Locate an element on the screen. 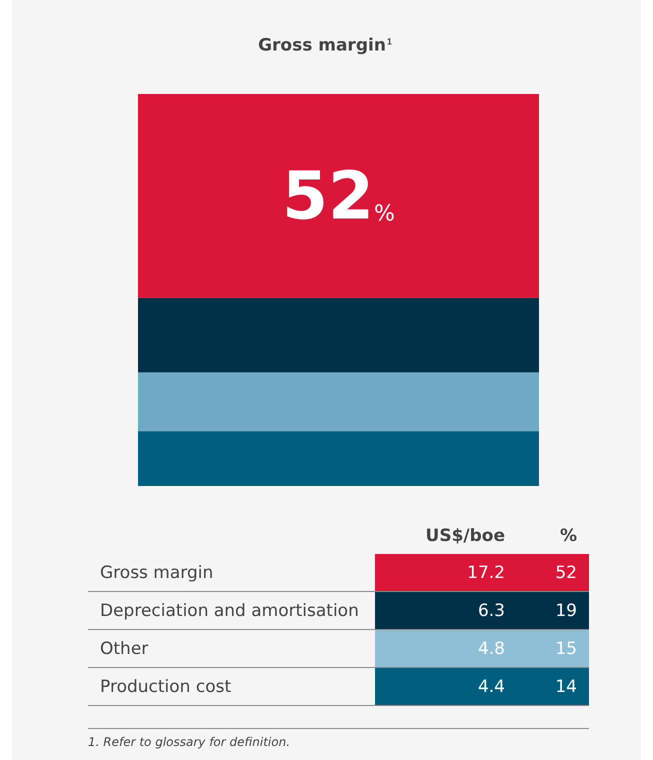  category-label: Depreciation and amortisation is located at coordinates (231, 611).